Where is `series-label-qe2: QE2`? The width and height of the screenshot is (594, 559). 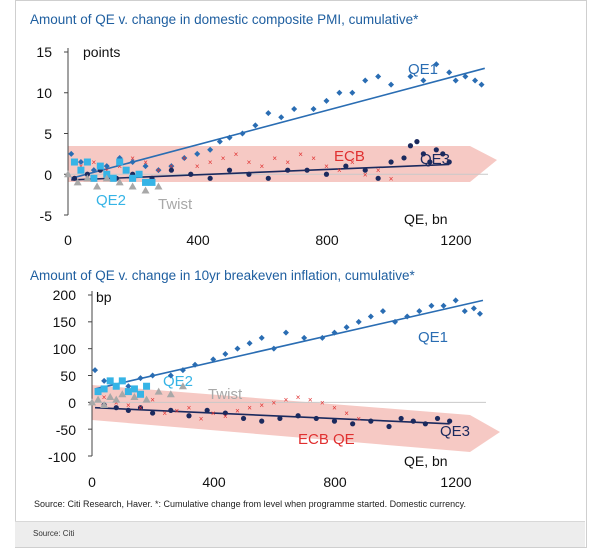 series-label-qe2: QE2 is located at coordinates (178, 381).